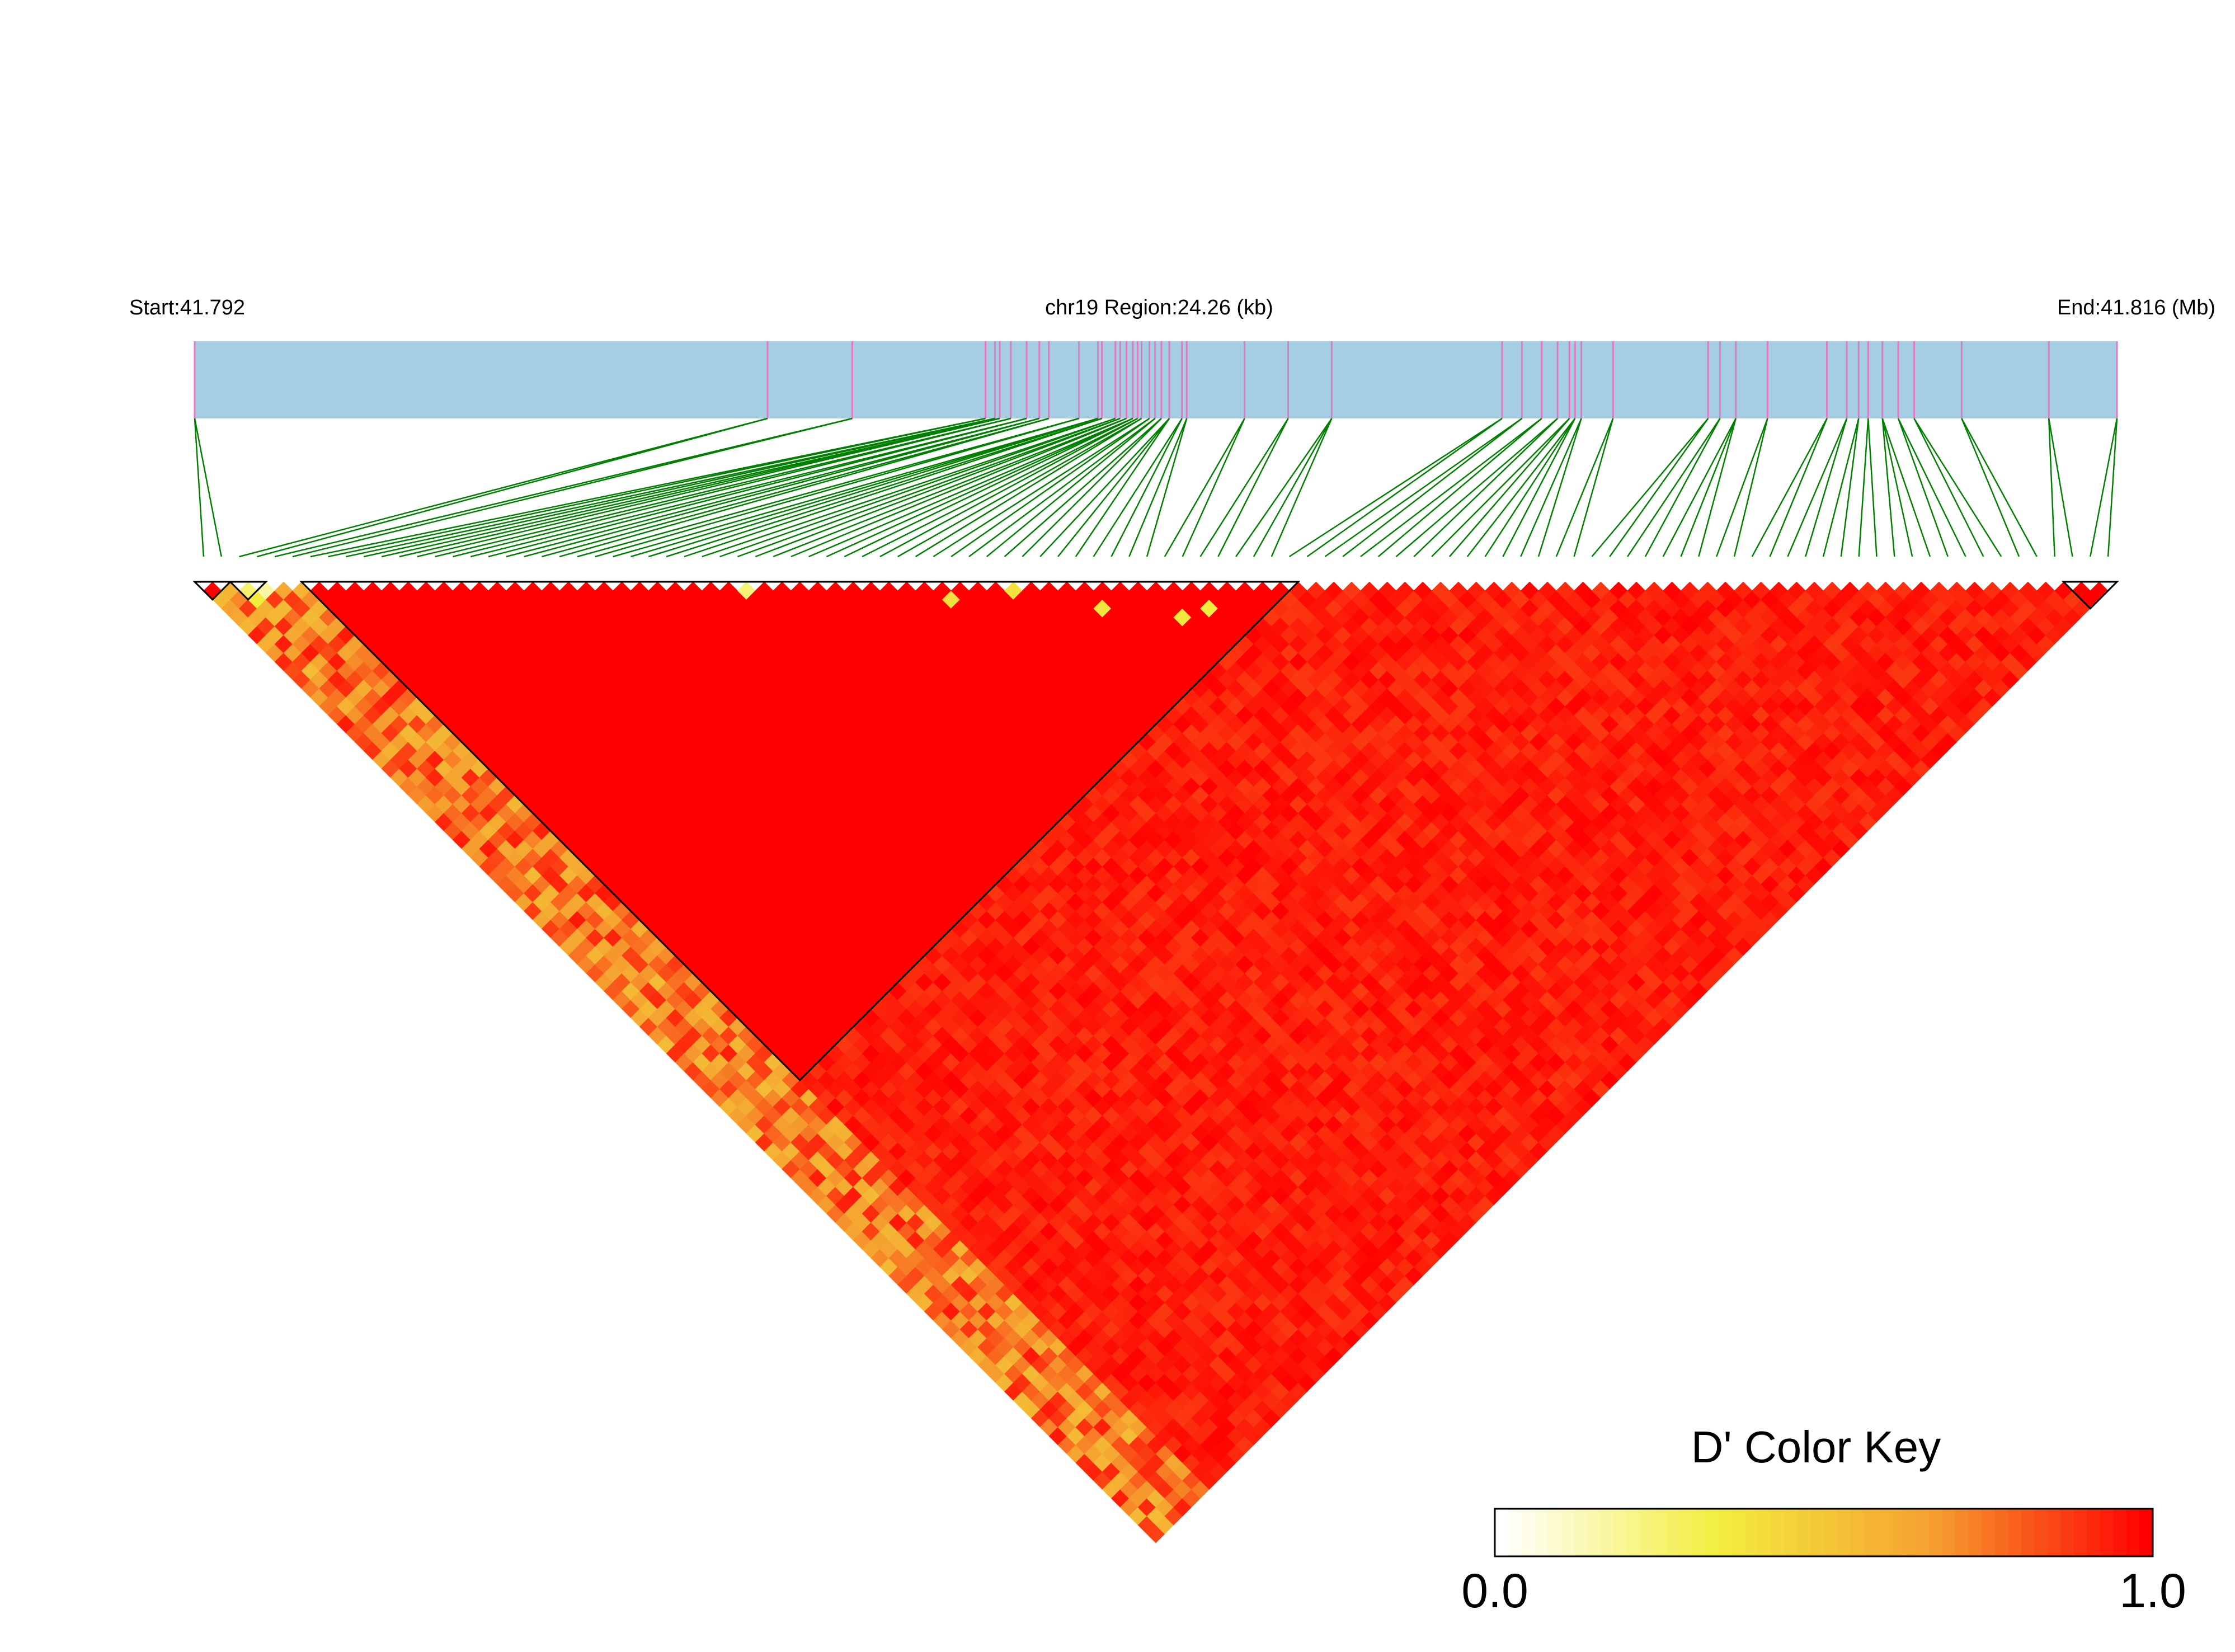  Describe the element at coordinates (1159, 308) in the screenshot. I see `region-title: chr19 Region:24.26 (kb)` at that location.